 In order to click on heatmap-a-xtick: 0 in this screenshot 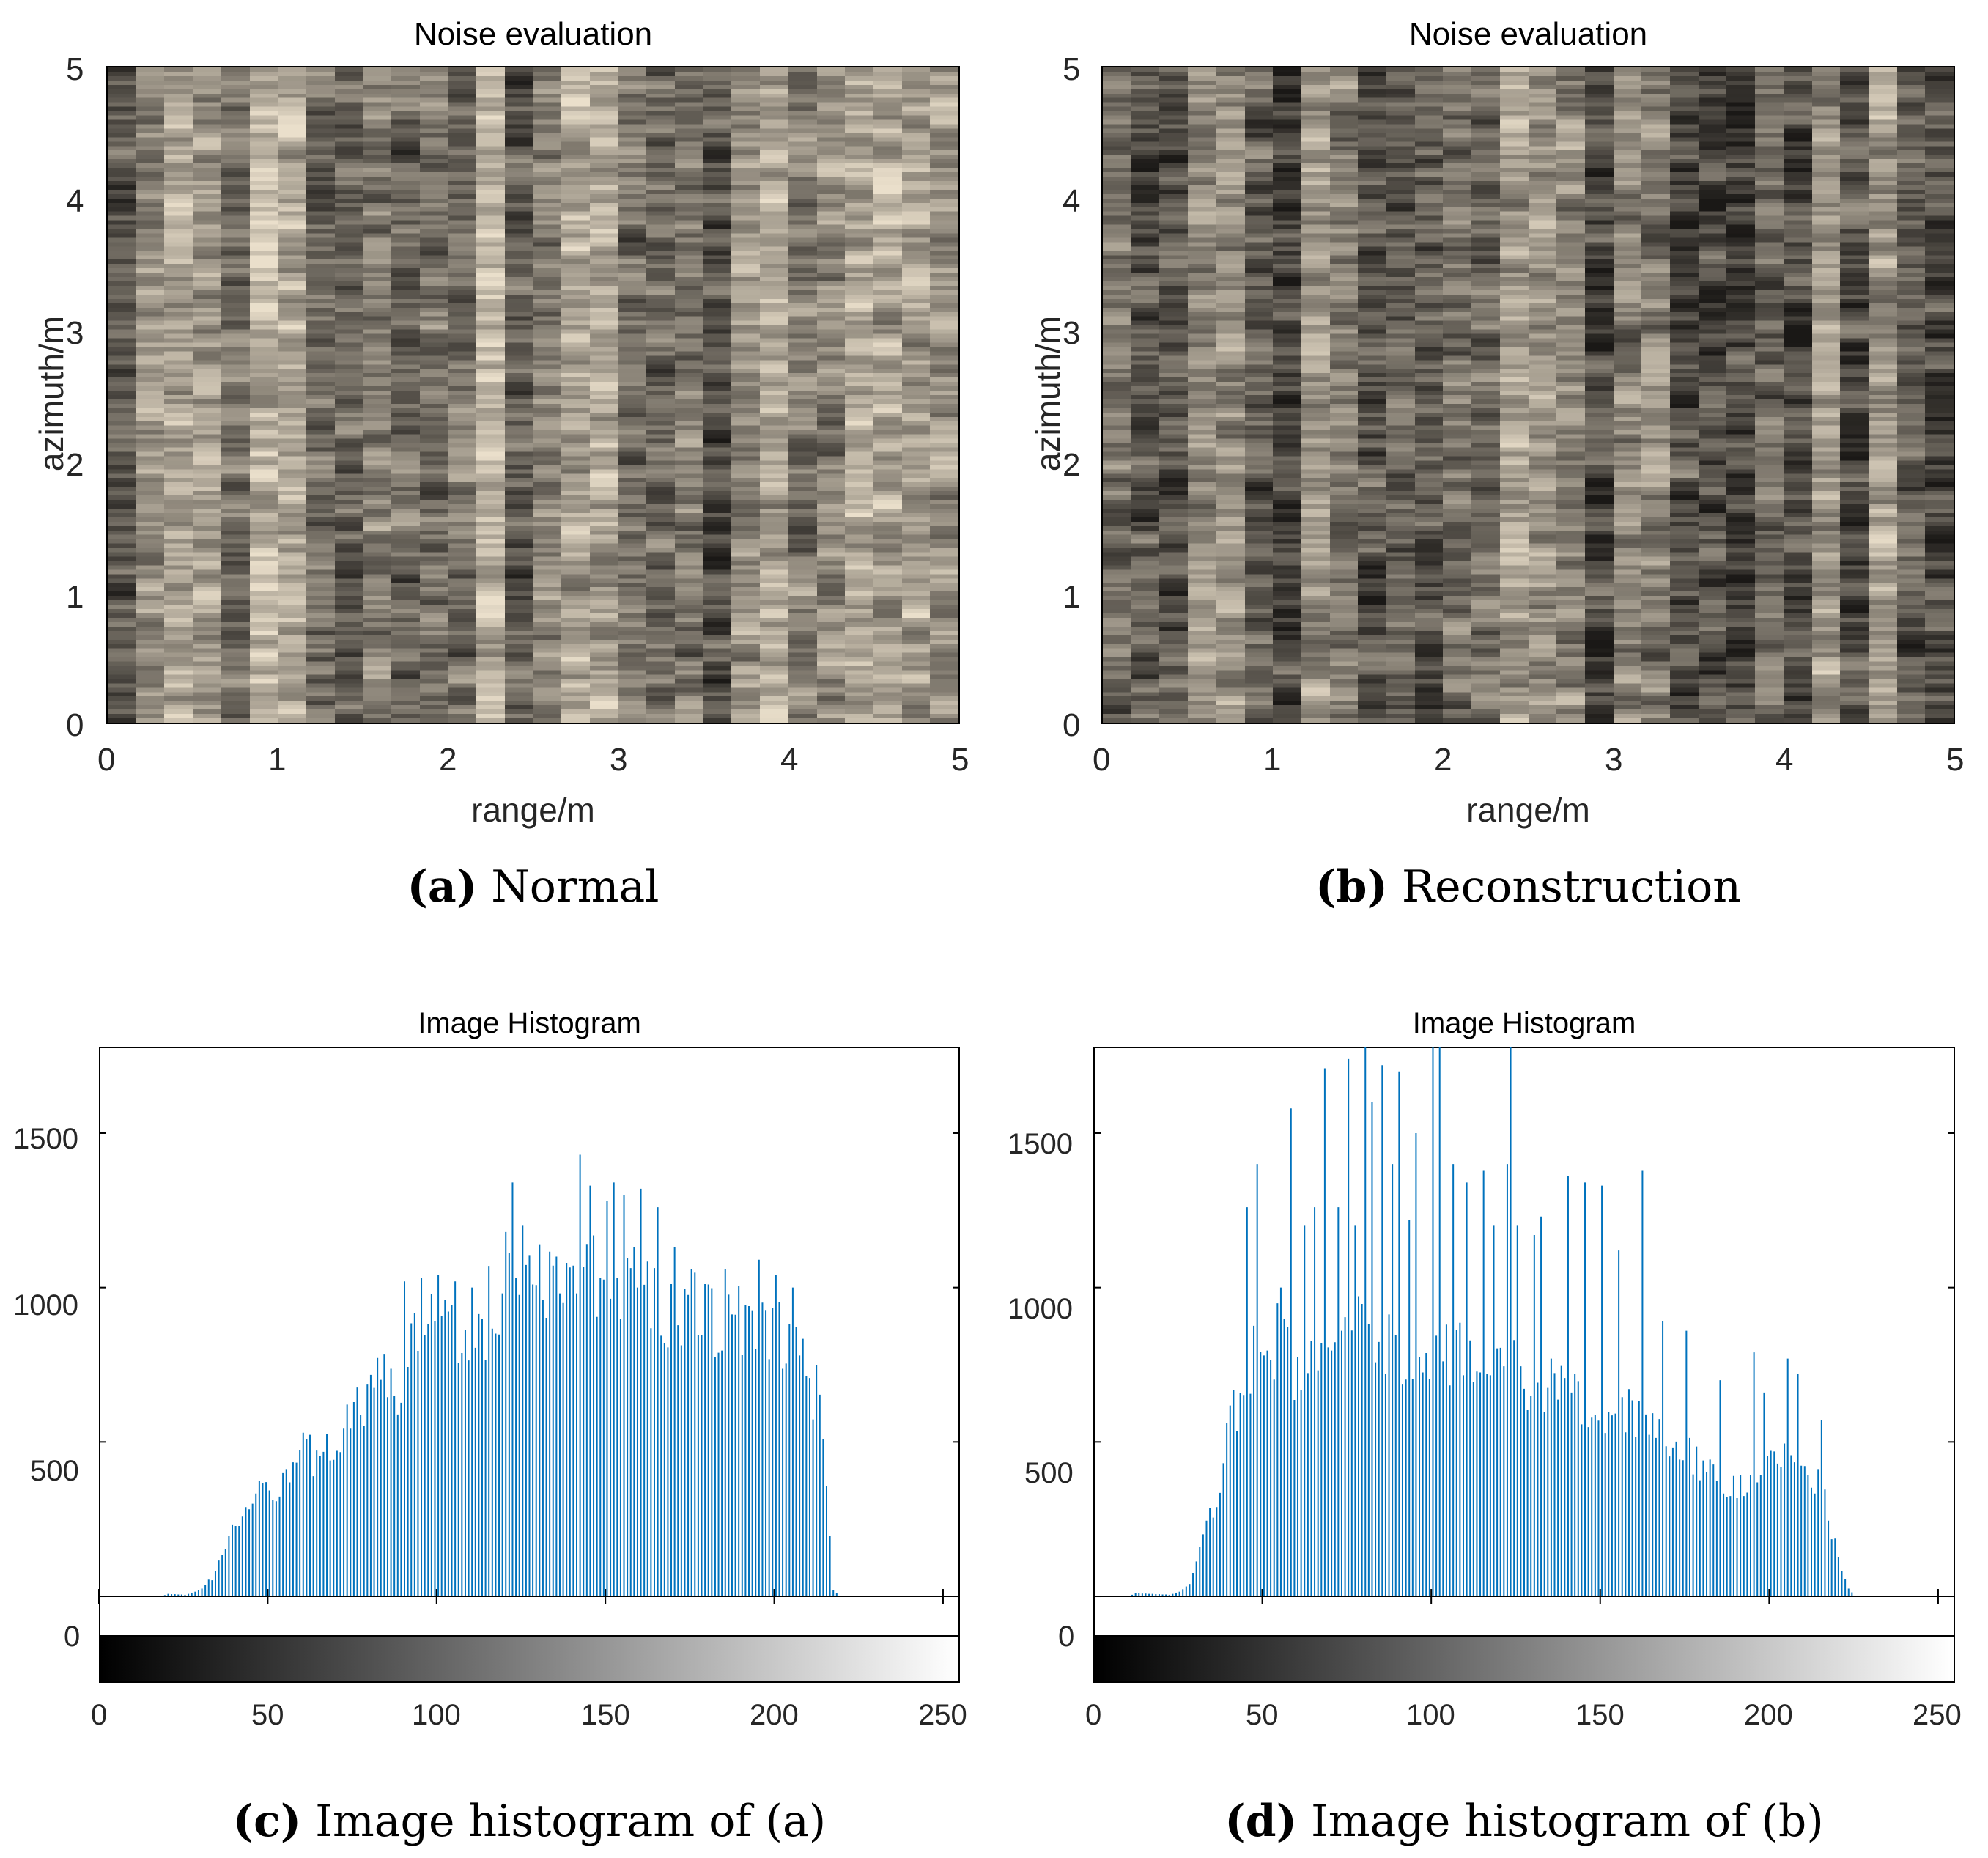, I will do `click(106, 760)`.